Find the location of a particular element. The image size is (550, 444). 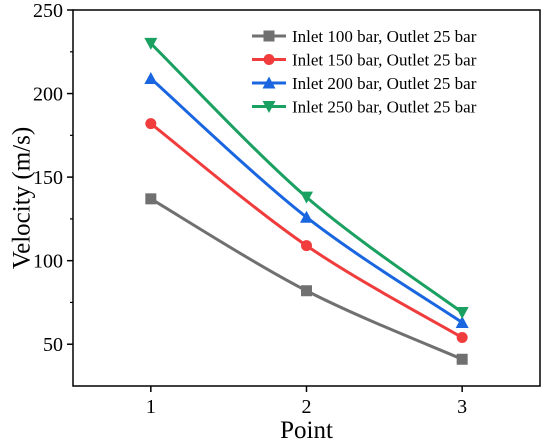

x-tick-label: 3 is located at coordinates (462, 407).